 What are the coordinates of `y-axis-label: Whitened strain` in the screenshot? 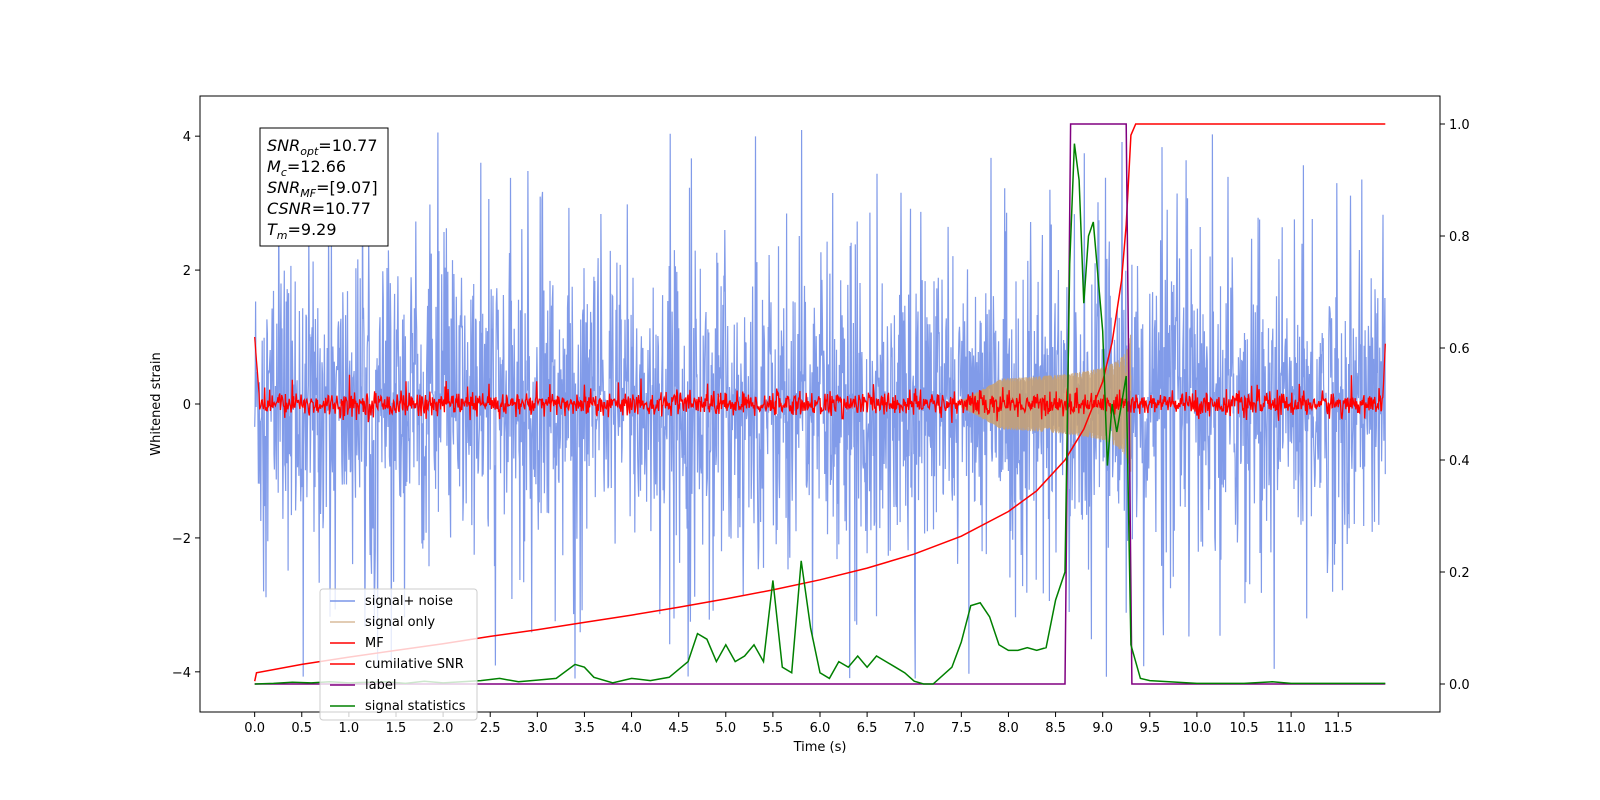 It's located at (156, 403).